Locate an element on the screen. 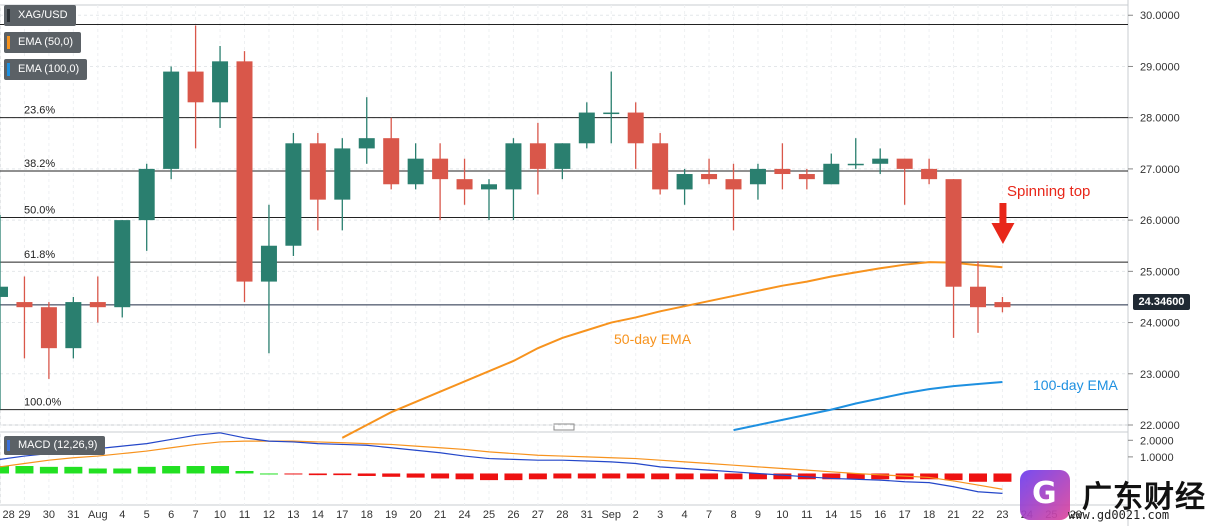 The image size is (1207, 526). x-tick-label: 9 is located at coordinates (758, 515).